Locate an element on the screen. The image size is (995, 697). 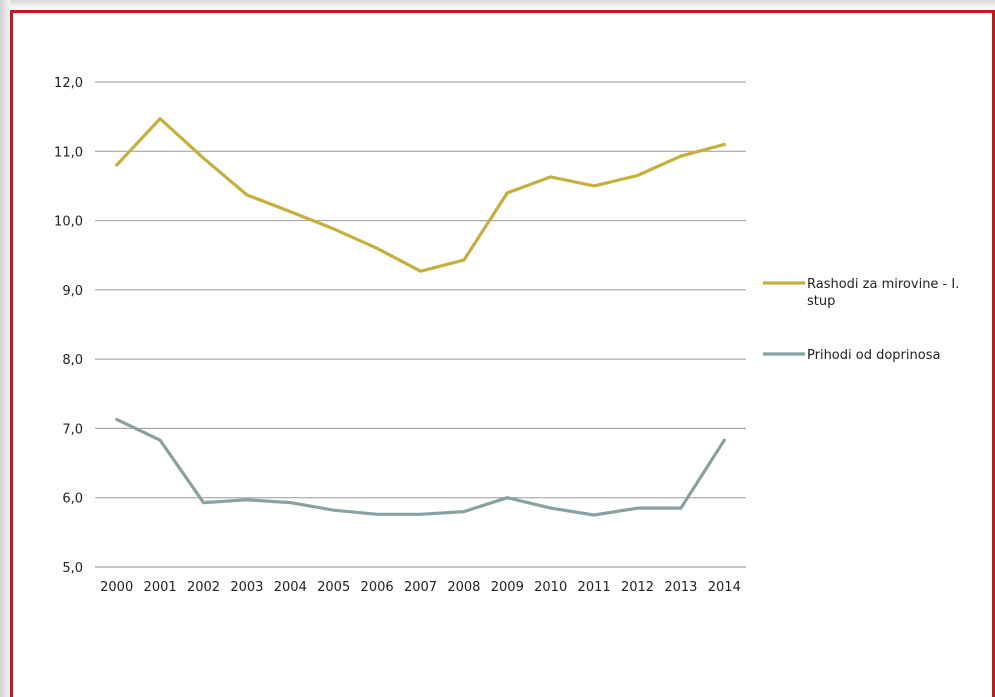
y-tick-label: 7,0 is located at coordinates (72, 429).